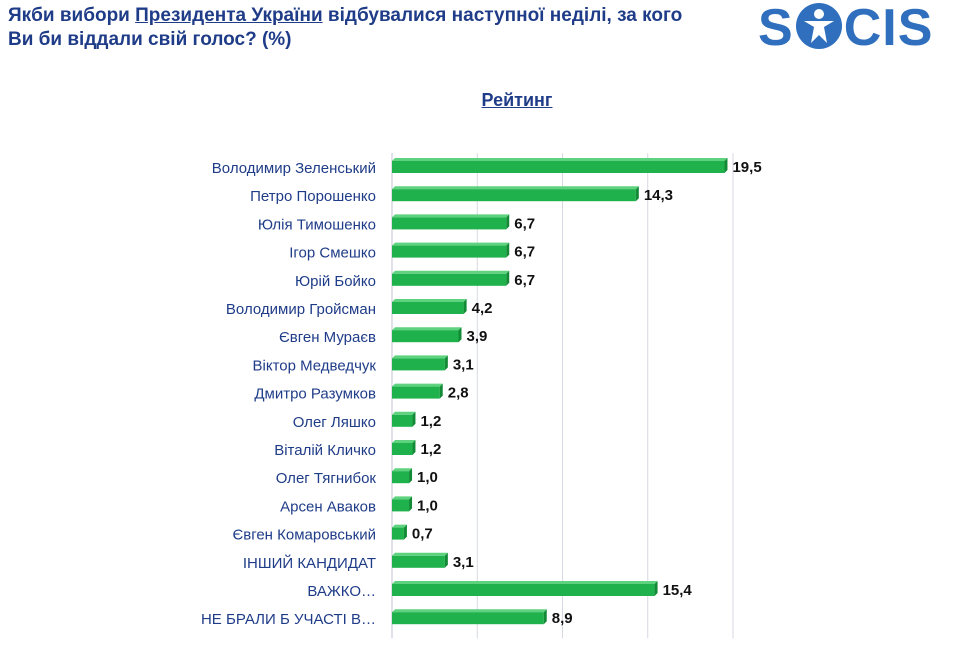 The width and height of the screenshot is (967, 653). I want to click on socis-logo: S CIS, so click(860, 28).